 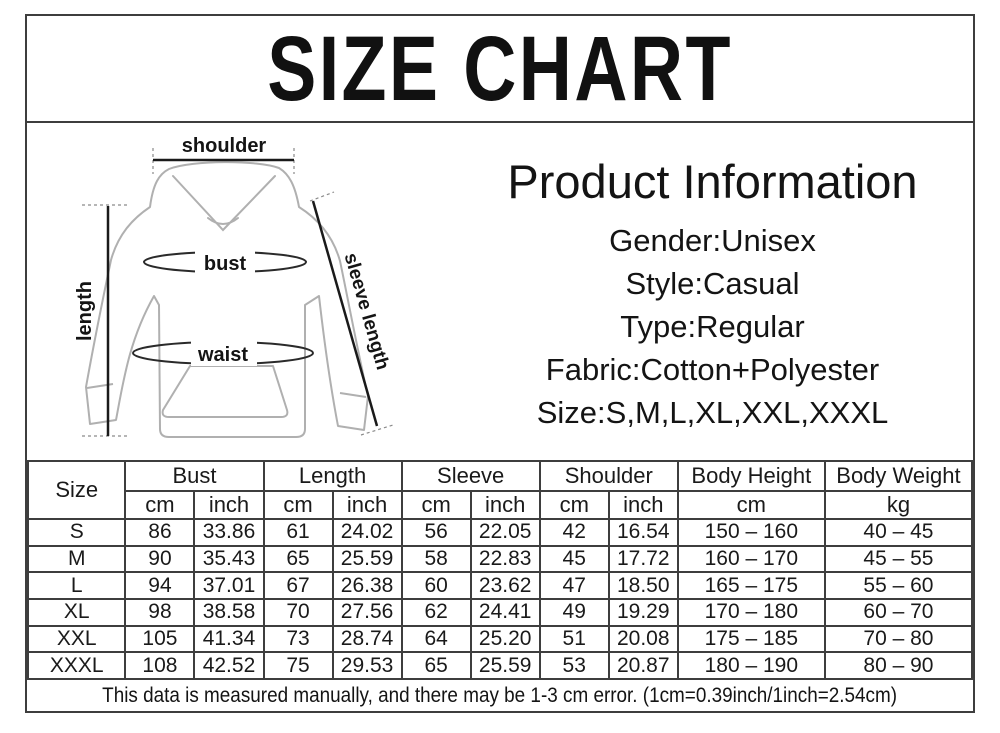 What do you see at coordinates (229, 665) in the screenshot?
I see `table-cell: 42.52` at bounding box center [229, 665].